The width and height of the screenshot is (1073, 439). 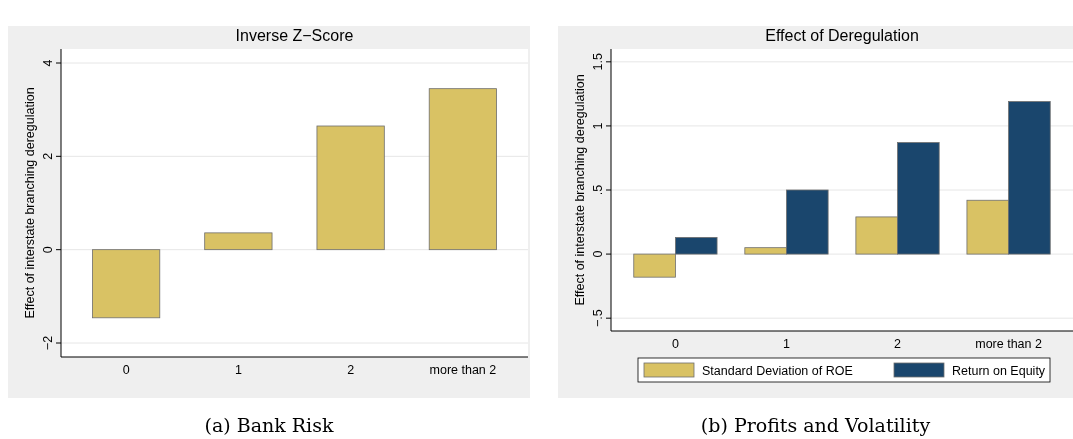 What do you see at coordinates (999, 371) in the screenshot?
I see `legend-label: Return on Equity` at bounding box center [999, 371].